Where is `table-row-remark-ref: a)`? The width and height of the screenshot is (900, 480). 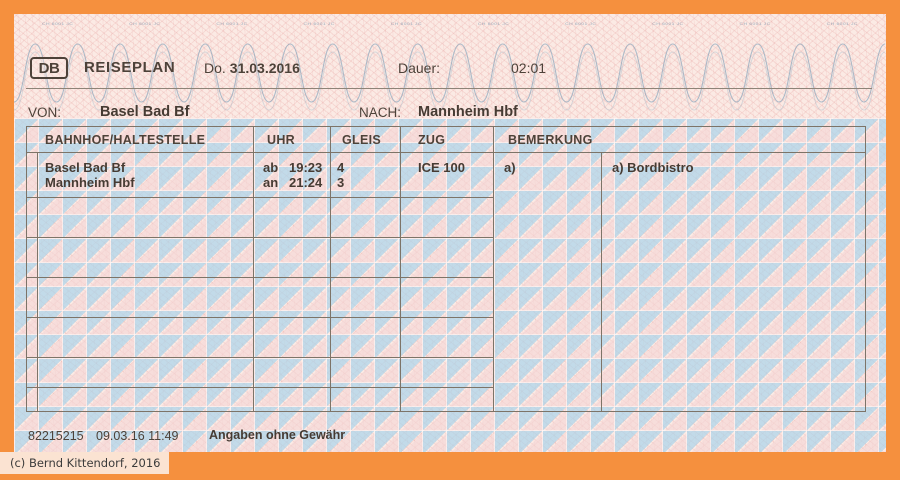 table-row-remark-ref: a) is located at coordinates (510, 167).